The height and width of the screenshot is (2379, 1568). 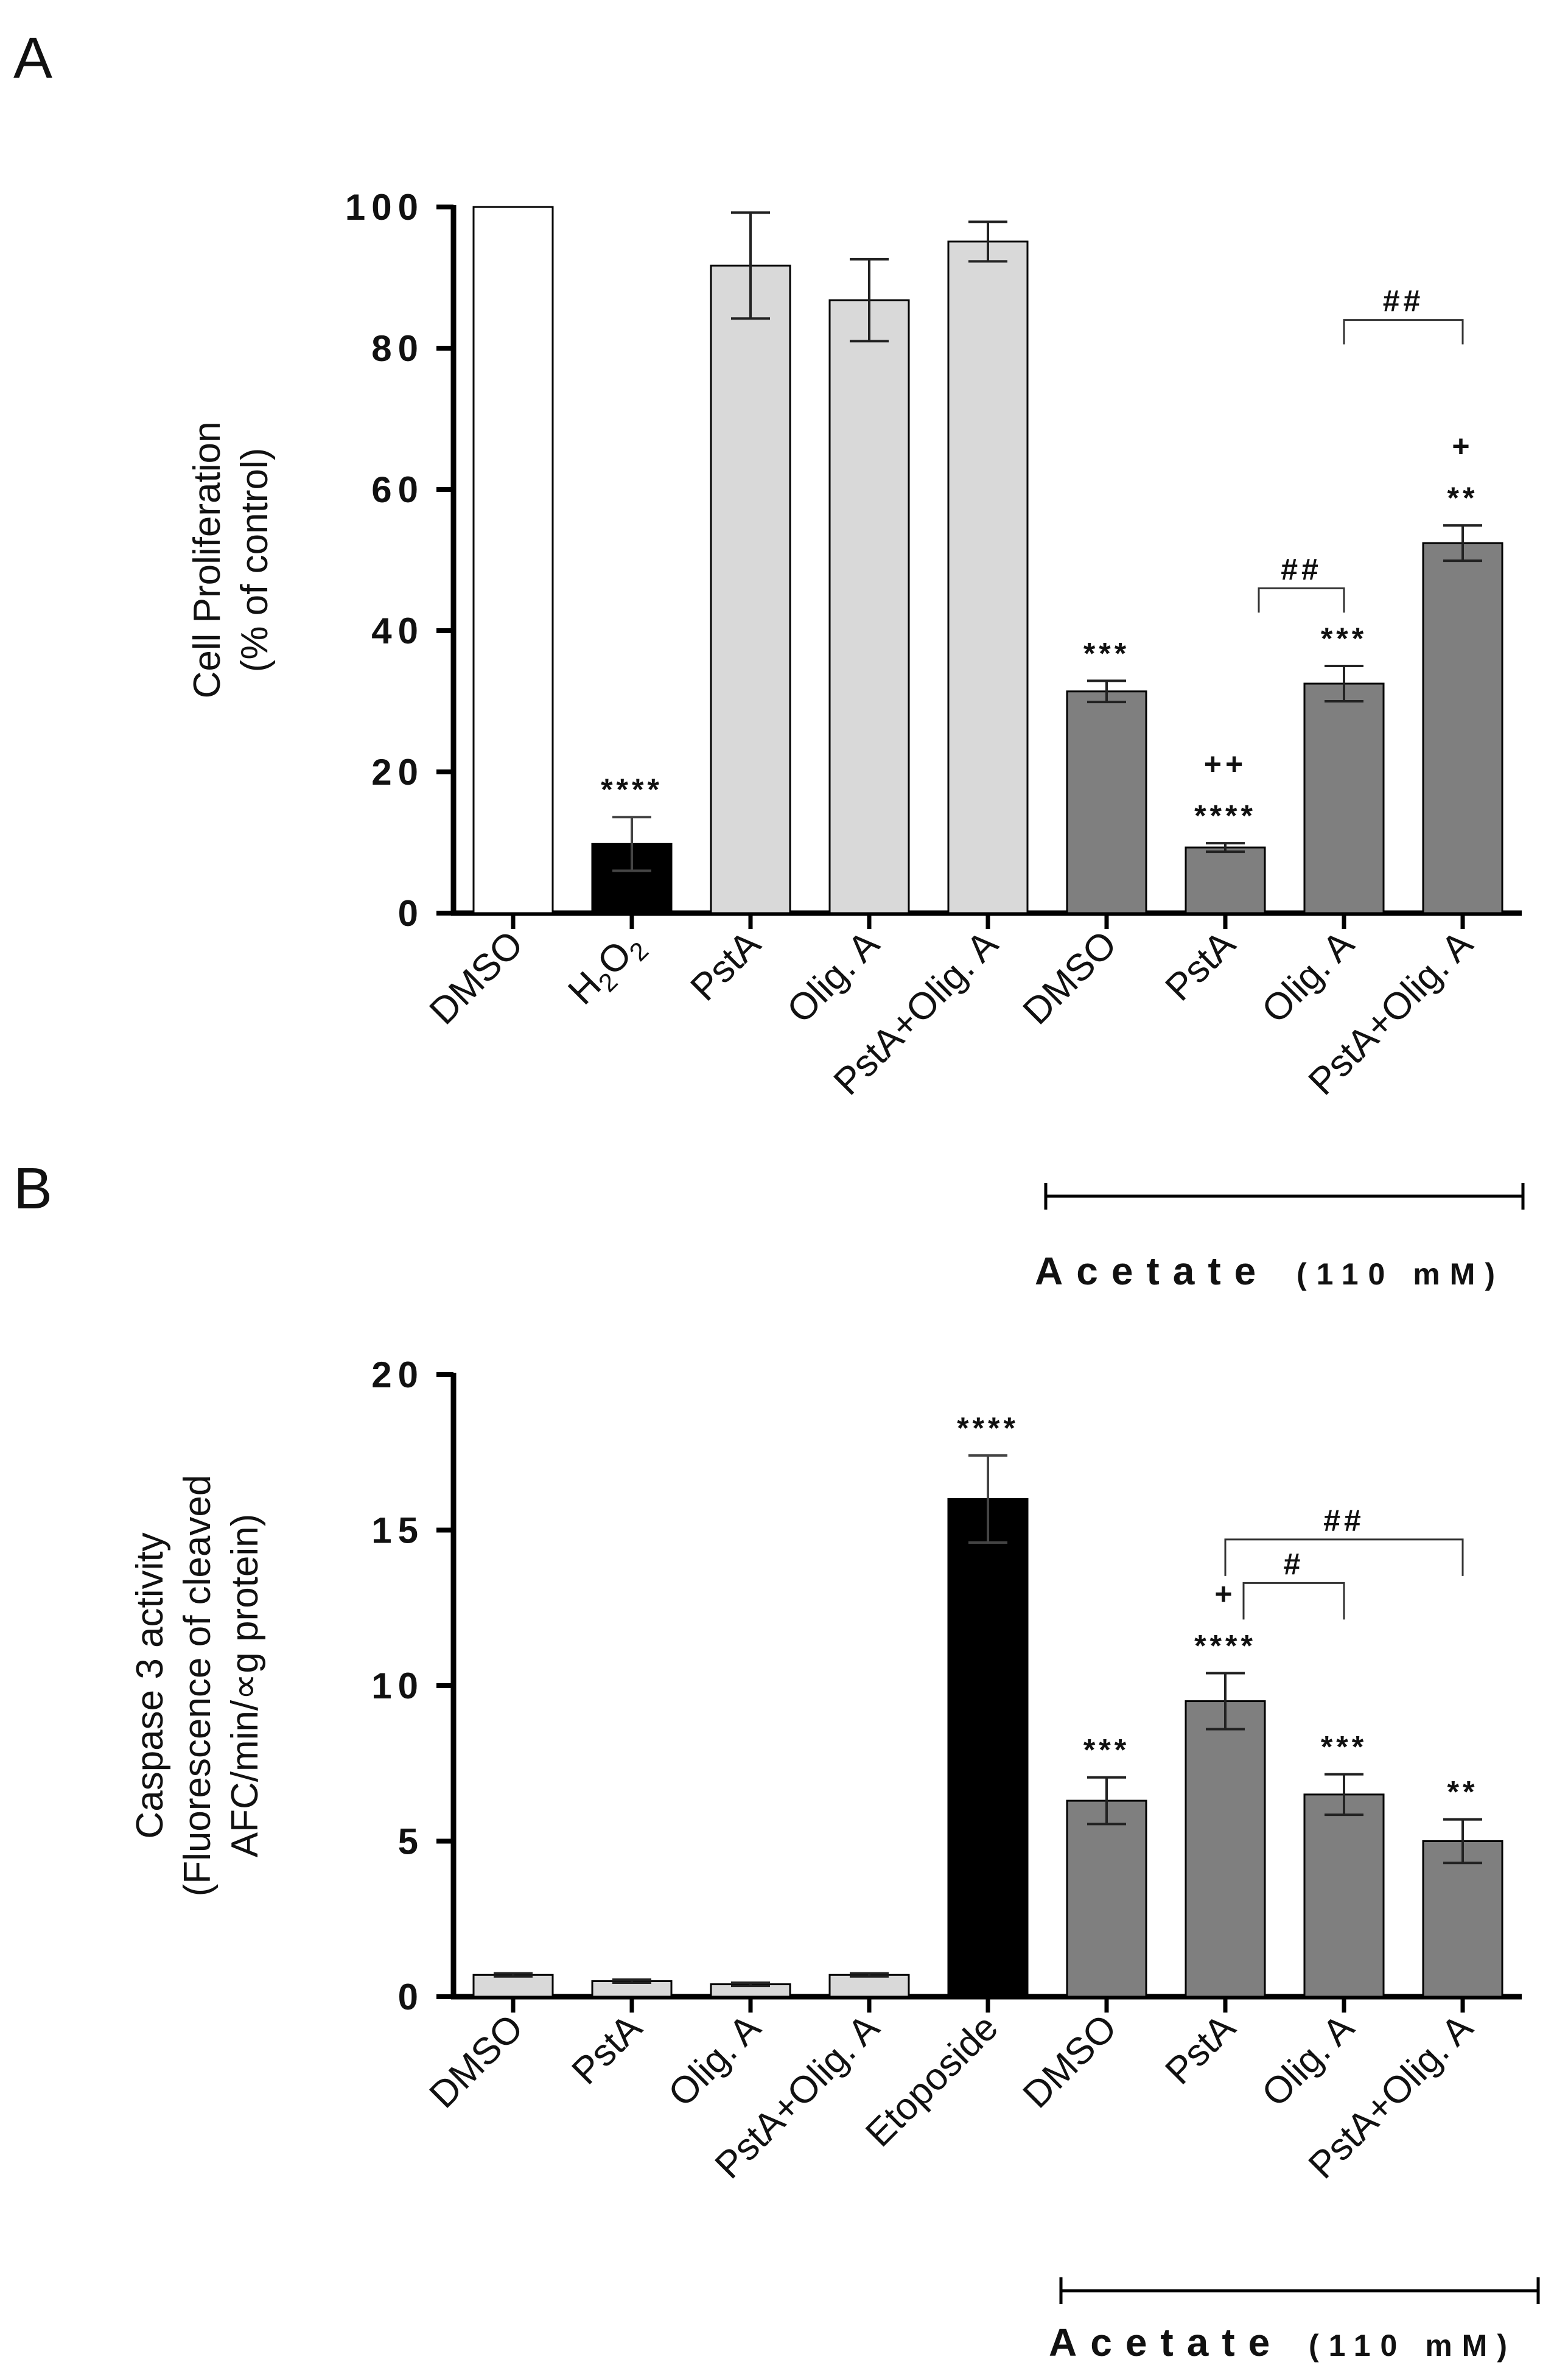 I want to click on chart-b-group-sublabel: (110 mM), so click(x=1413, y=2346).